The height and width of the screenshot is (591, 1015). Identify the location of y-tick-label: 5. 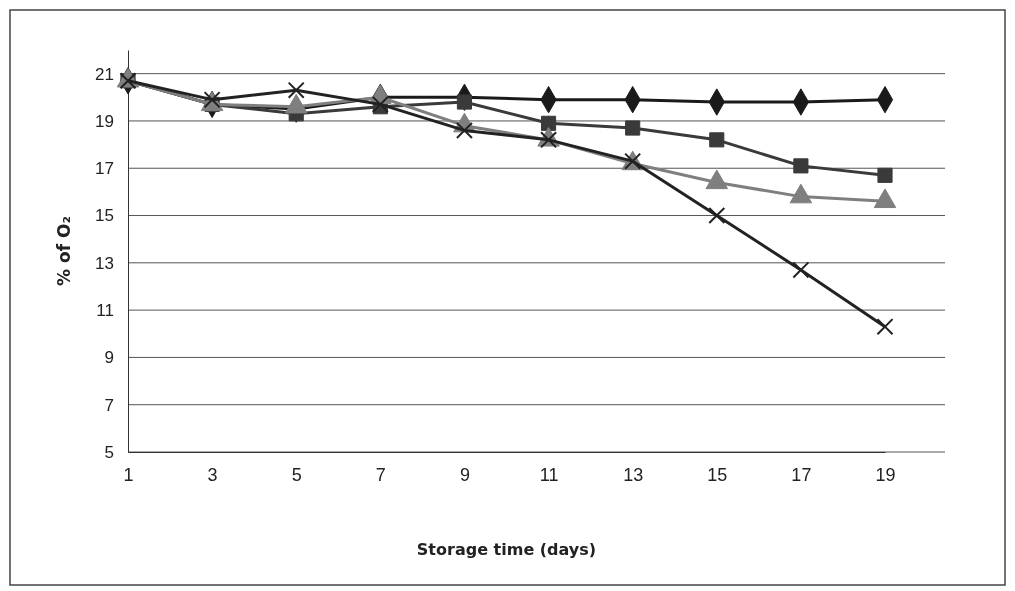
(109, 452).